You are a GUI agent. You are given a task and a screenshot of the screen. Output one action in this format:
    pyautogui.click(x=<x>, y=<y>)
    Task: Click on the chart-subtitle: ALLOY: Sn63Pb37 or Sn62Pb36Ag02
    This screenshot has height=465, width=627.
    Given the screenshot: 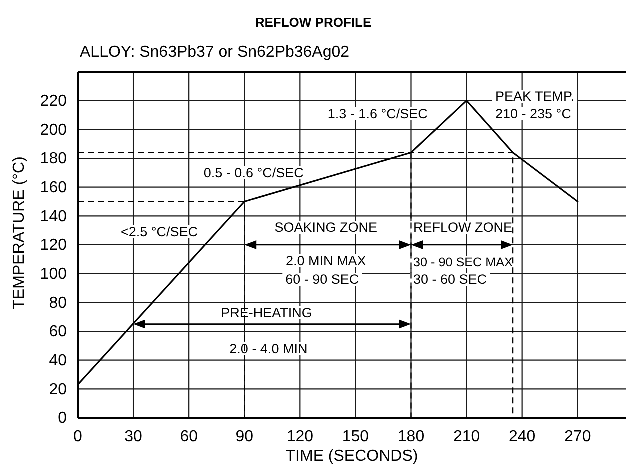 What is the action you would take?
    pyautogui.click(x=215, y=52)
    